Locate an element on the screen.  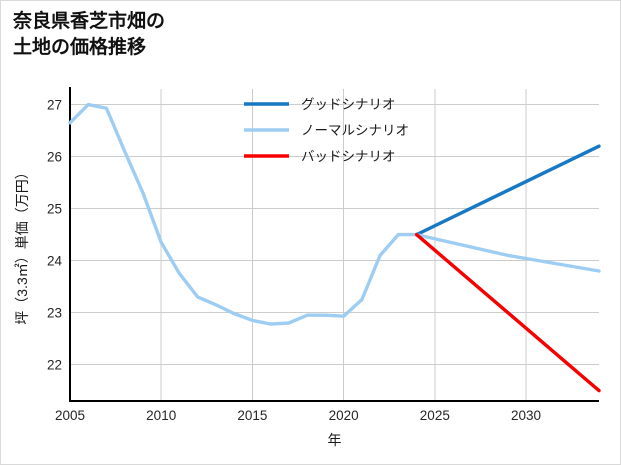
x-tick-label: 2020 is located at coordinates (344, 415).